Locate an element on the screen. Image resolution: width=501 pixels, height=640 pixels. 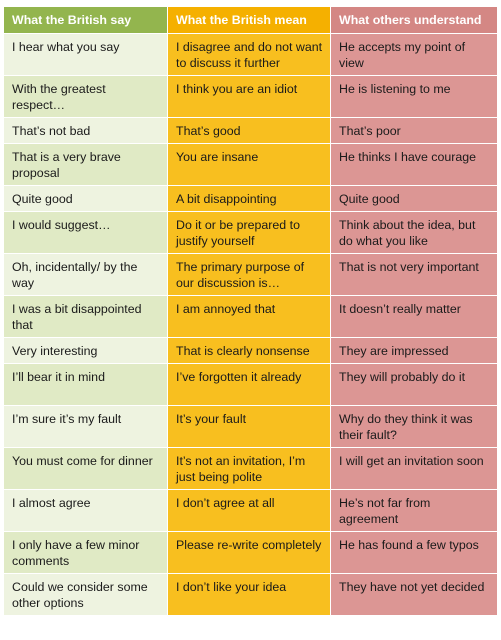
cell-british-mean: Please re-write completely is located at coordinates (249, 552).